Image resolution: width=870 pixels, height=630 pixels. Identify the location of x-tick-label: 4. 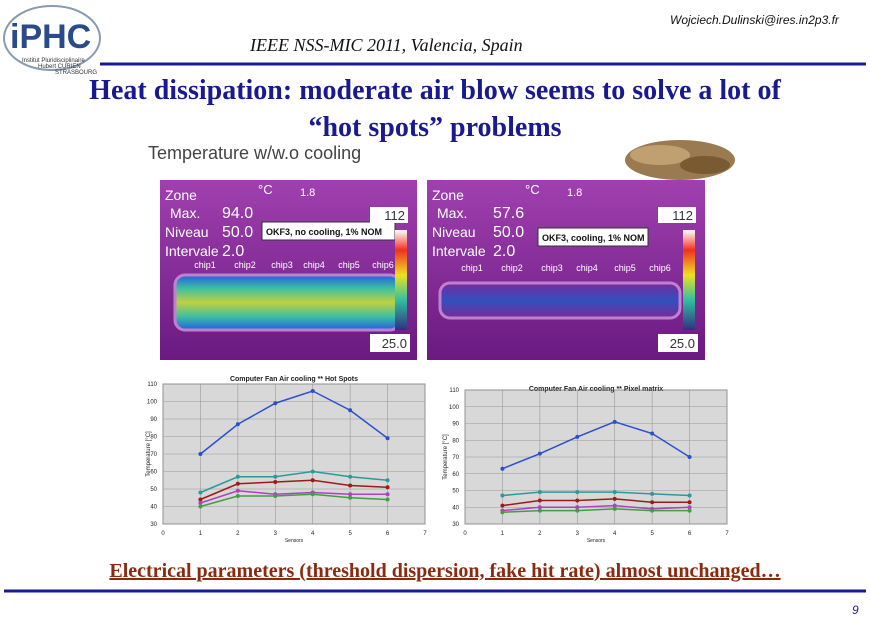
(313, 534).